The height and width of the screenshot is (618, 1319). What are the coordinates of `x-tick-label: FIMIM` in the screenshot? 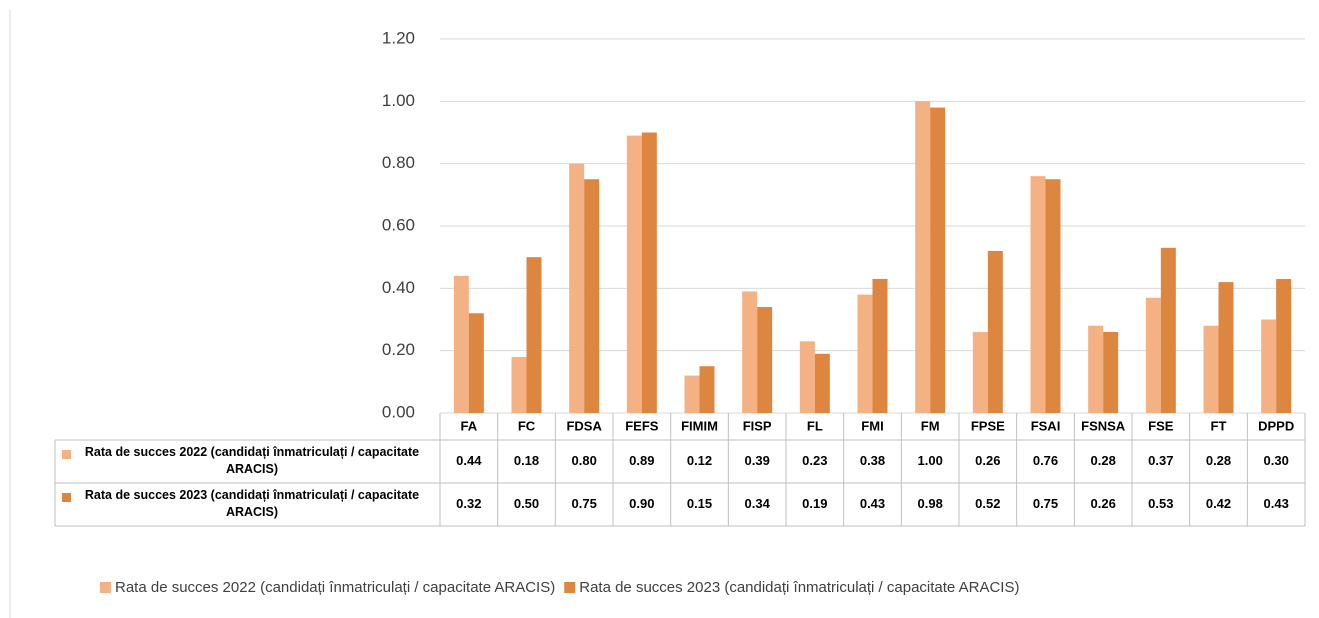 It's located at (699, 425).